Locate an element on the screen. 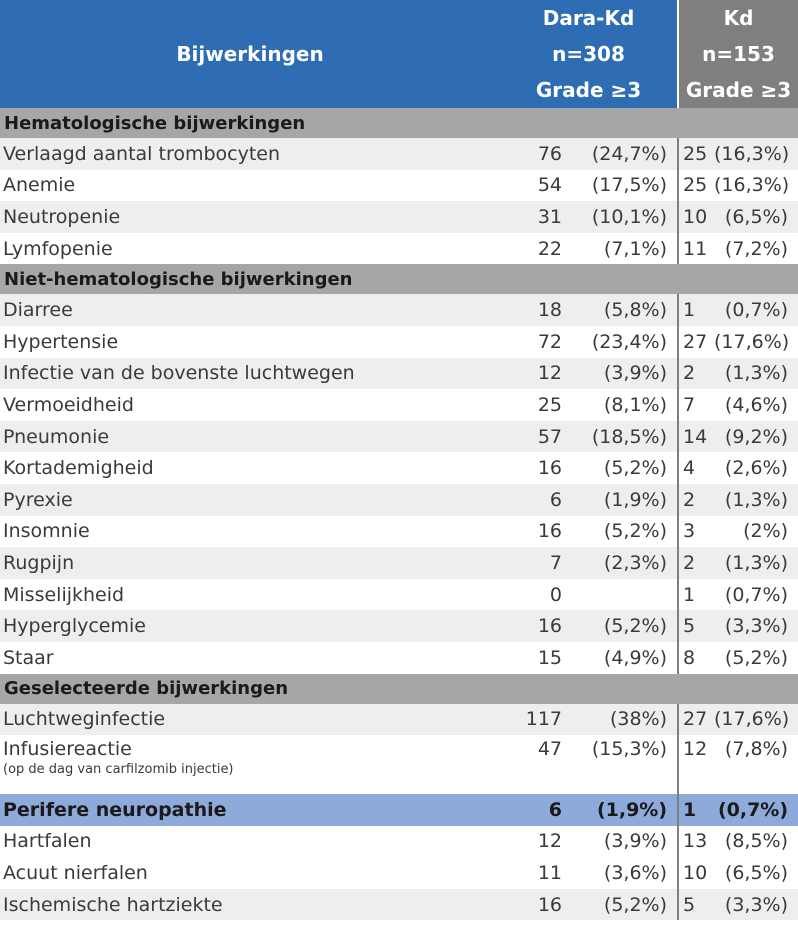 Image resolution: width=798 pixels, height=939 pixels. header-dara-n: n=308 is located at coordinates (588, 54).